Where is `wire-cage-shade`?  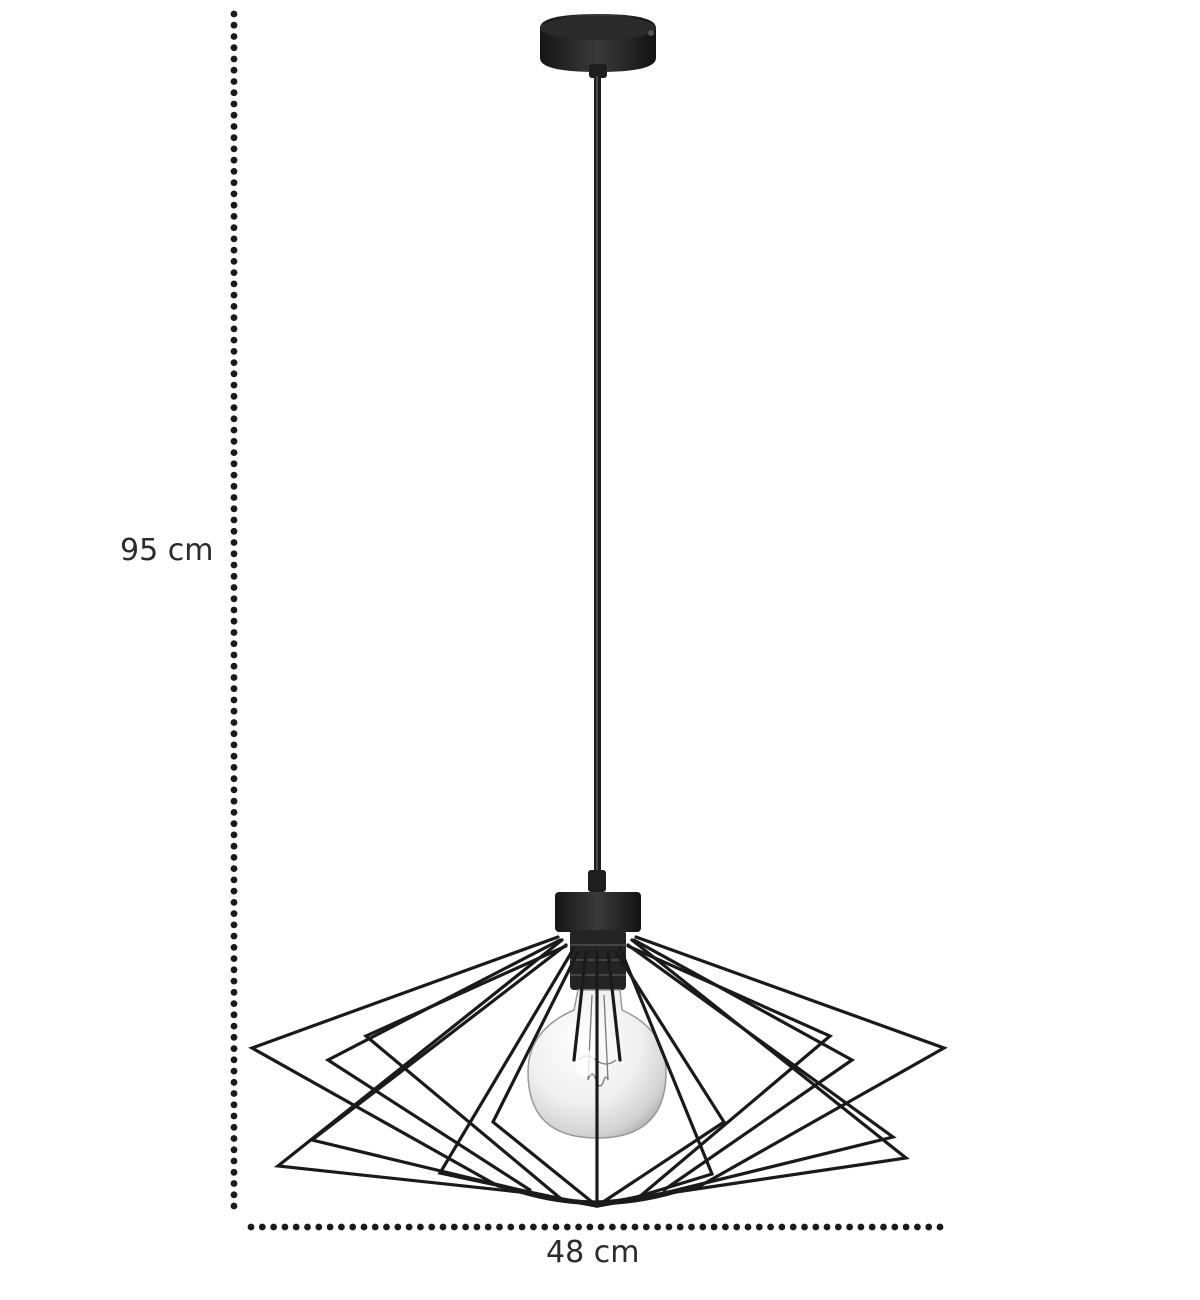
wire-cage-shade is located at coordinates (598, 1071).